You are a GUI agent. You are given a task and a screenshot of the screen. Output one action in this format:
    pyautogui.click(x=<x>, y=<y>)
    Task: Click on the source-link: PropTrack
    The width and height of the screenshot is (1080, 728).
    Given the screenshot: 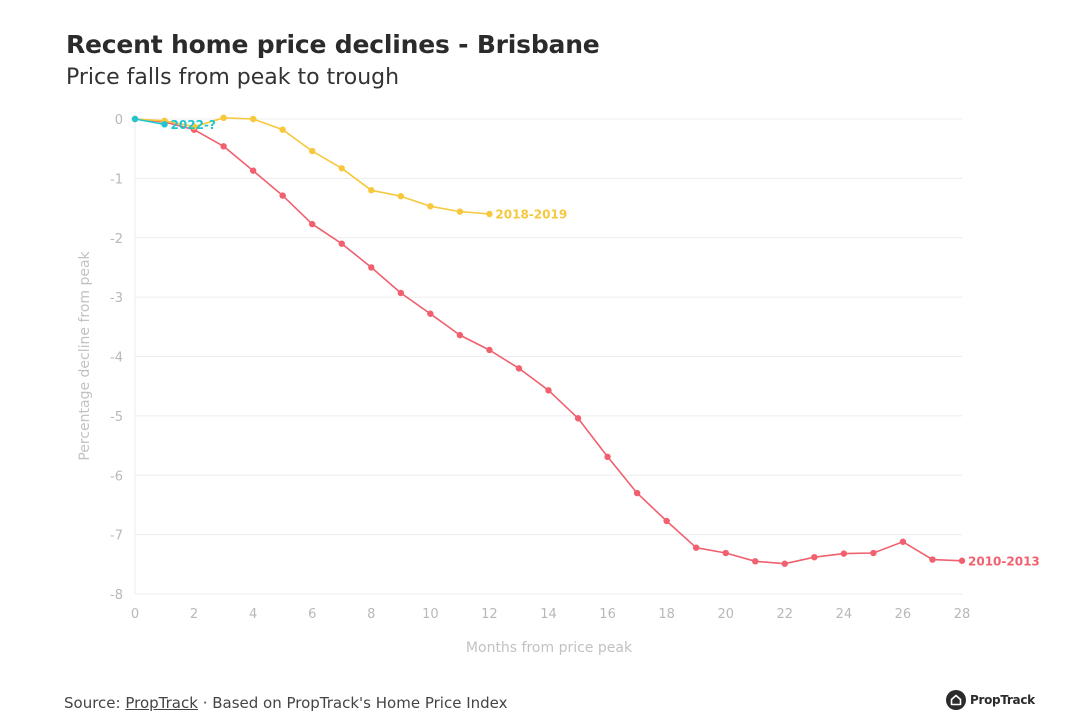 What is the action you would take?
    pyautogui.click(x=161, y=703)
    